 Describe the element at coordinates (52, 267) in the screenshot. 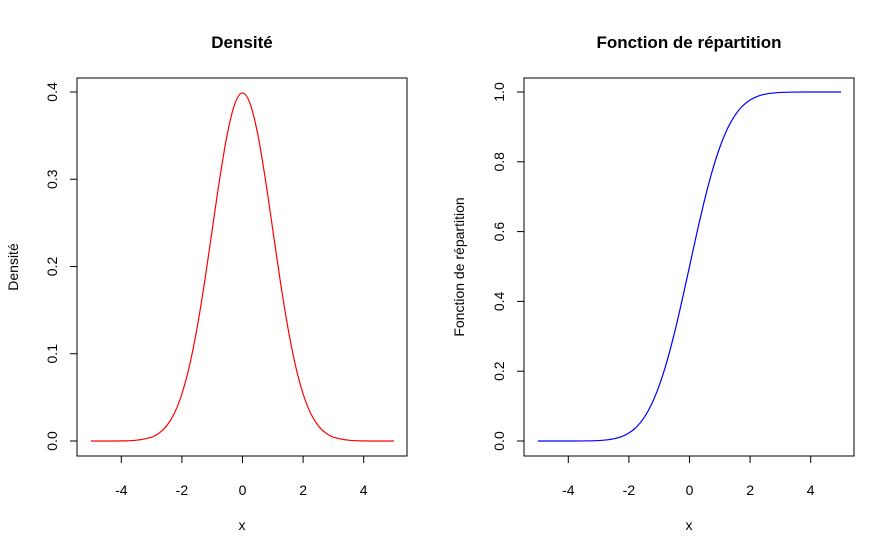

I see `density-y-tick-label: 0.2` at that location.